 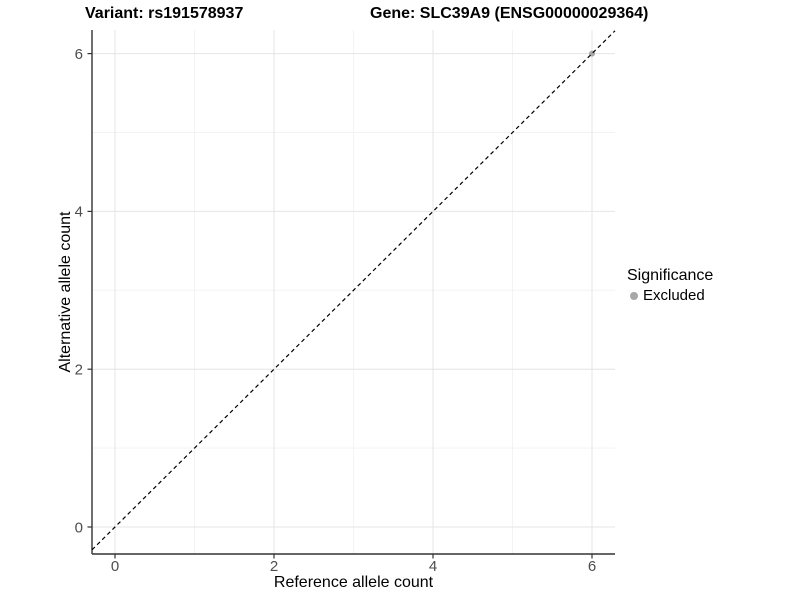 I want to click on x-tick-label: 6, so click(x=592, y=566).